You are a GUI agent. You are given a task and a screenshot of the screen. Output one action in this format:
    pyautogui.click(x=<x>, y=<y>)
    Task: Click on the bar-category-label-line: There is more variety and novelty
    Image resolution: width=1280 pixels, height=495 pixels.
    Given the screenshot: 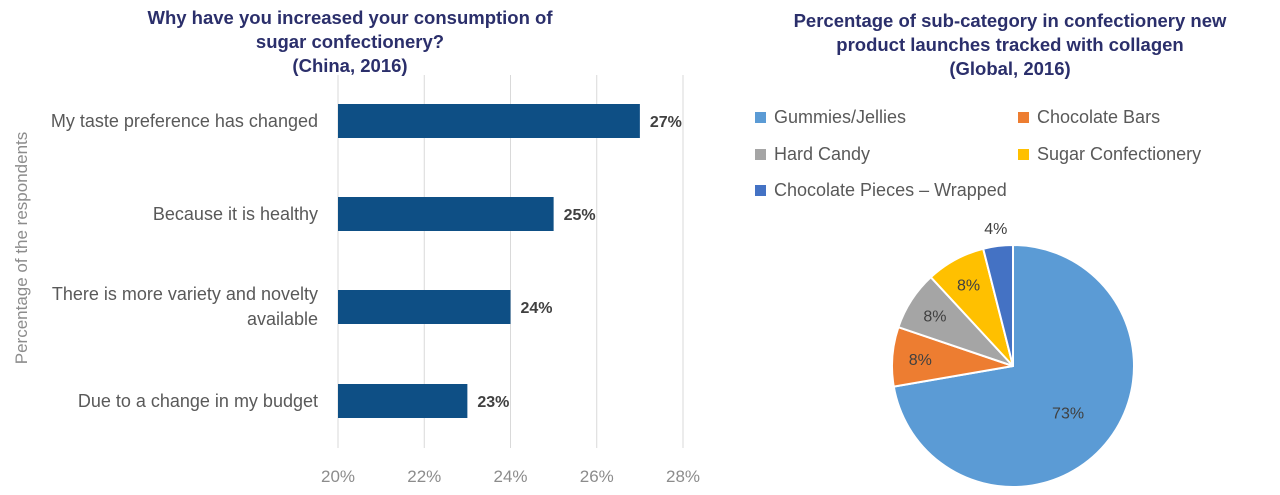 What is the action you would take?
    pyautogui.click(x=184, y=294)
    